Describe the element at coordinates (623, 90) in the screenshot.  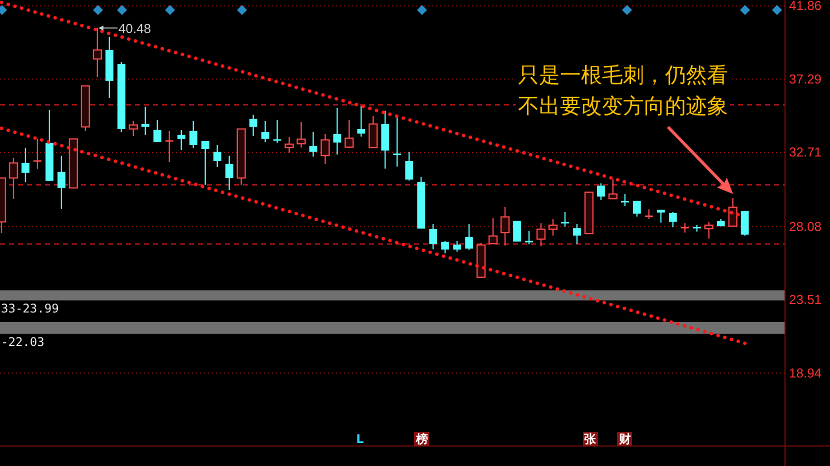
I see `annotation: 只是一根毛刺，仍然看不出要改变方向的迹象` at that location.